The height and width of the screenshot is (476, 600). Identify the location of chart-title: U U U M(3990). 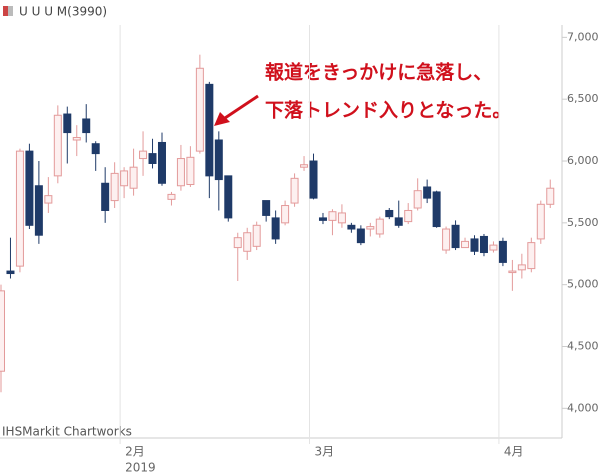
(63, 12).